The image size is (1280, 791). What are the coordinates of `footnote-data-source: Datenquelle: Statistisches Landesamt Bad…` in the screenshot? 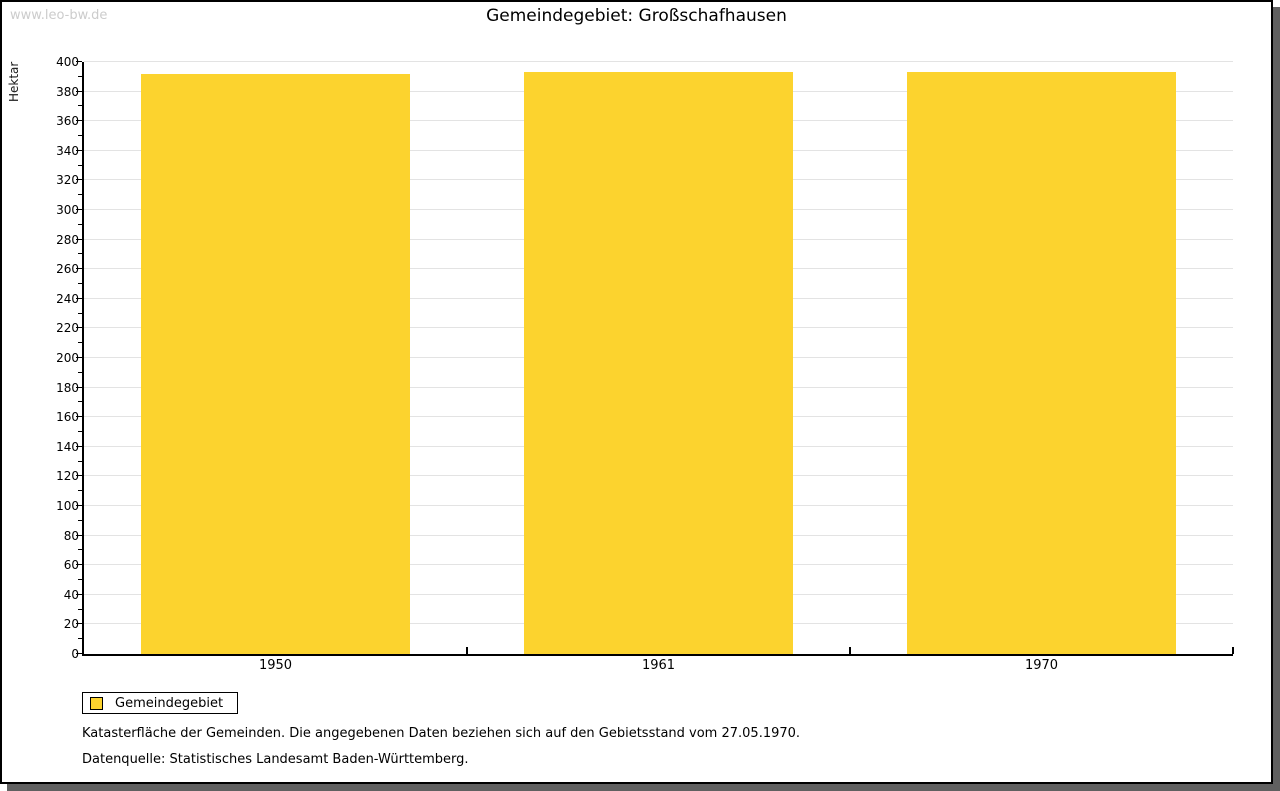 It's located at (275, 759).